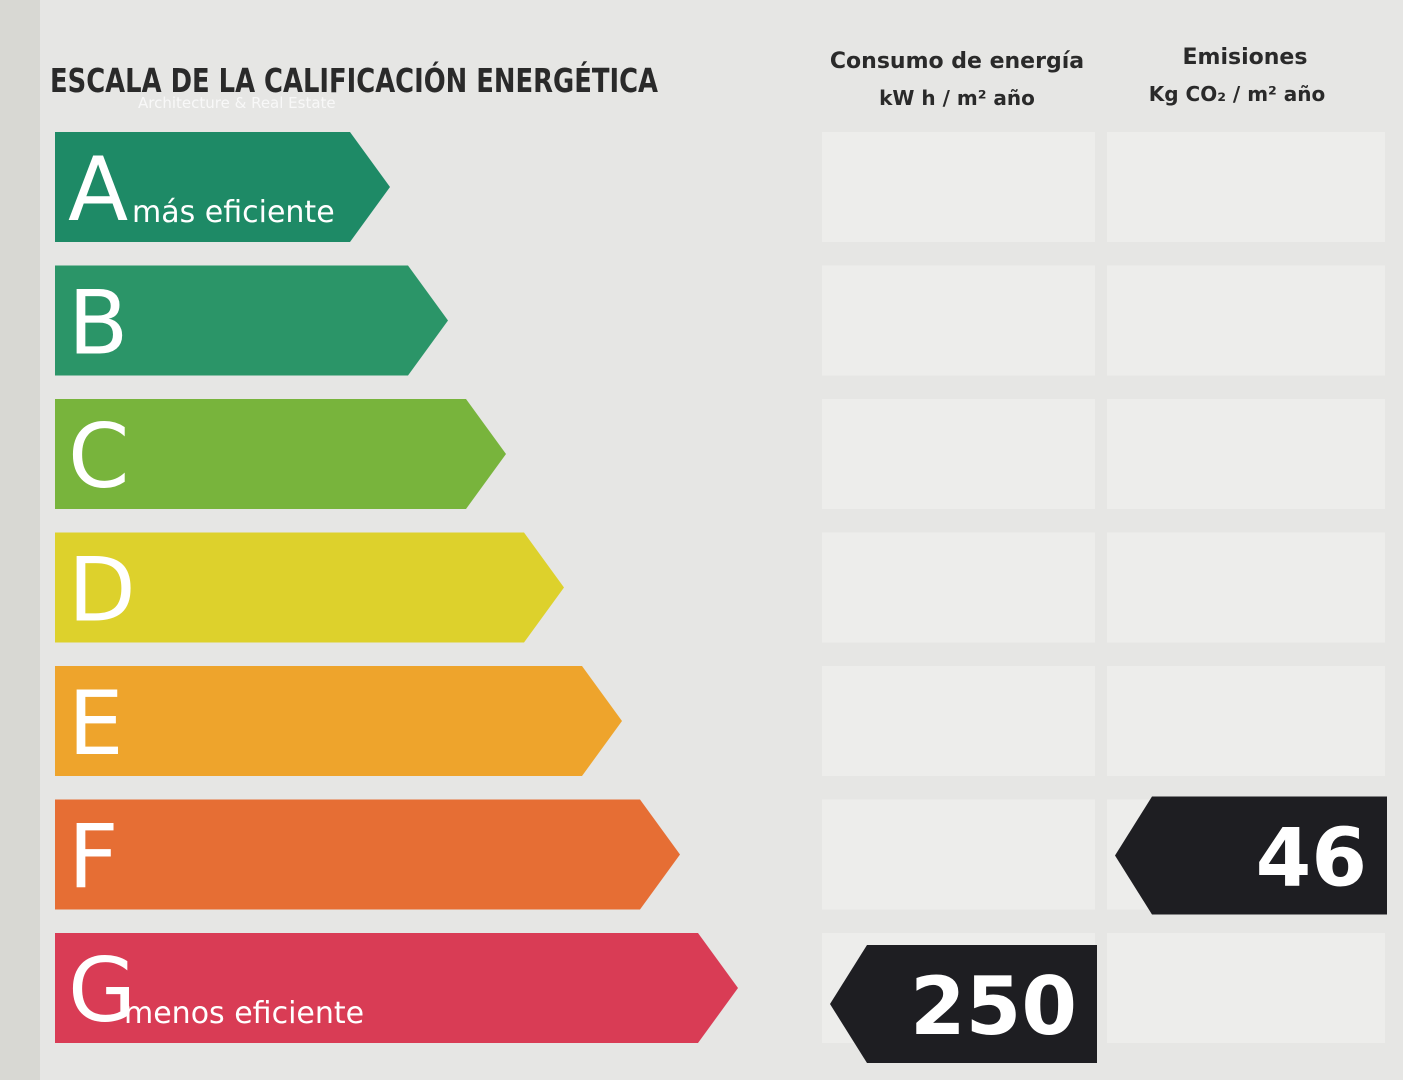 The image size is (1403, 1080). What do you see at coordinates (957, 98) in the screenshot?
I see `energy-unit: kW h / m² año` at bounding box center [957, 98].